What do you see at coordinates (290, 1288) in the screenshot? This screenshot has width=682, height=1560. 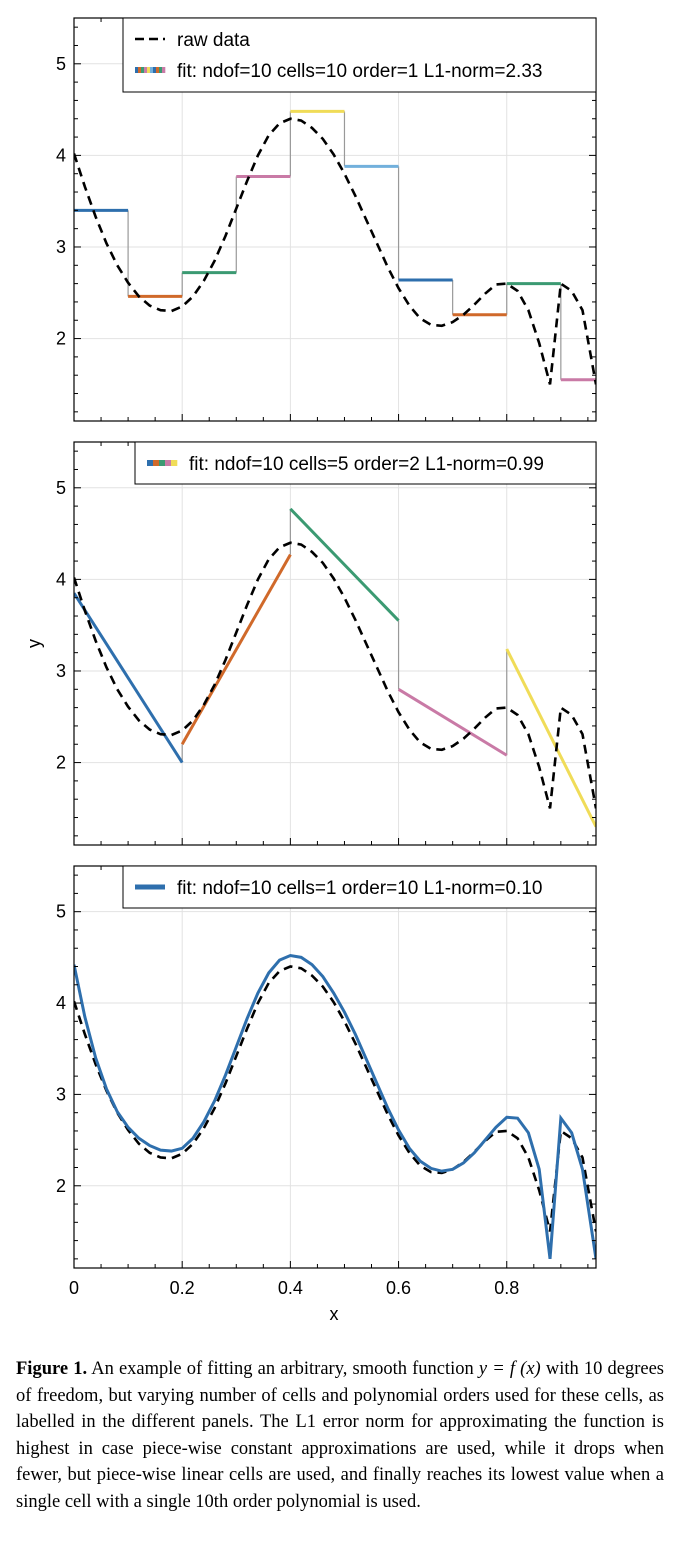 I see `x-tick-label: 0.4` at bounding box center [290, 1288].